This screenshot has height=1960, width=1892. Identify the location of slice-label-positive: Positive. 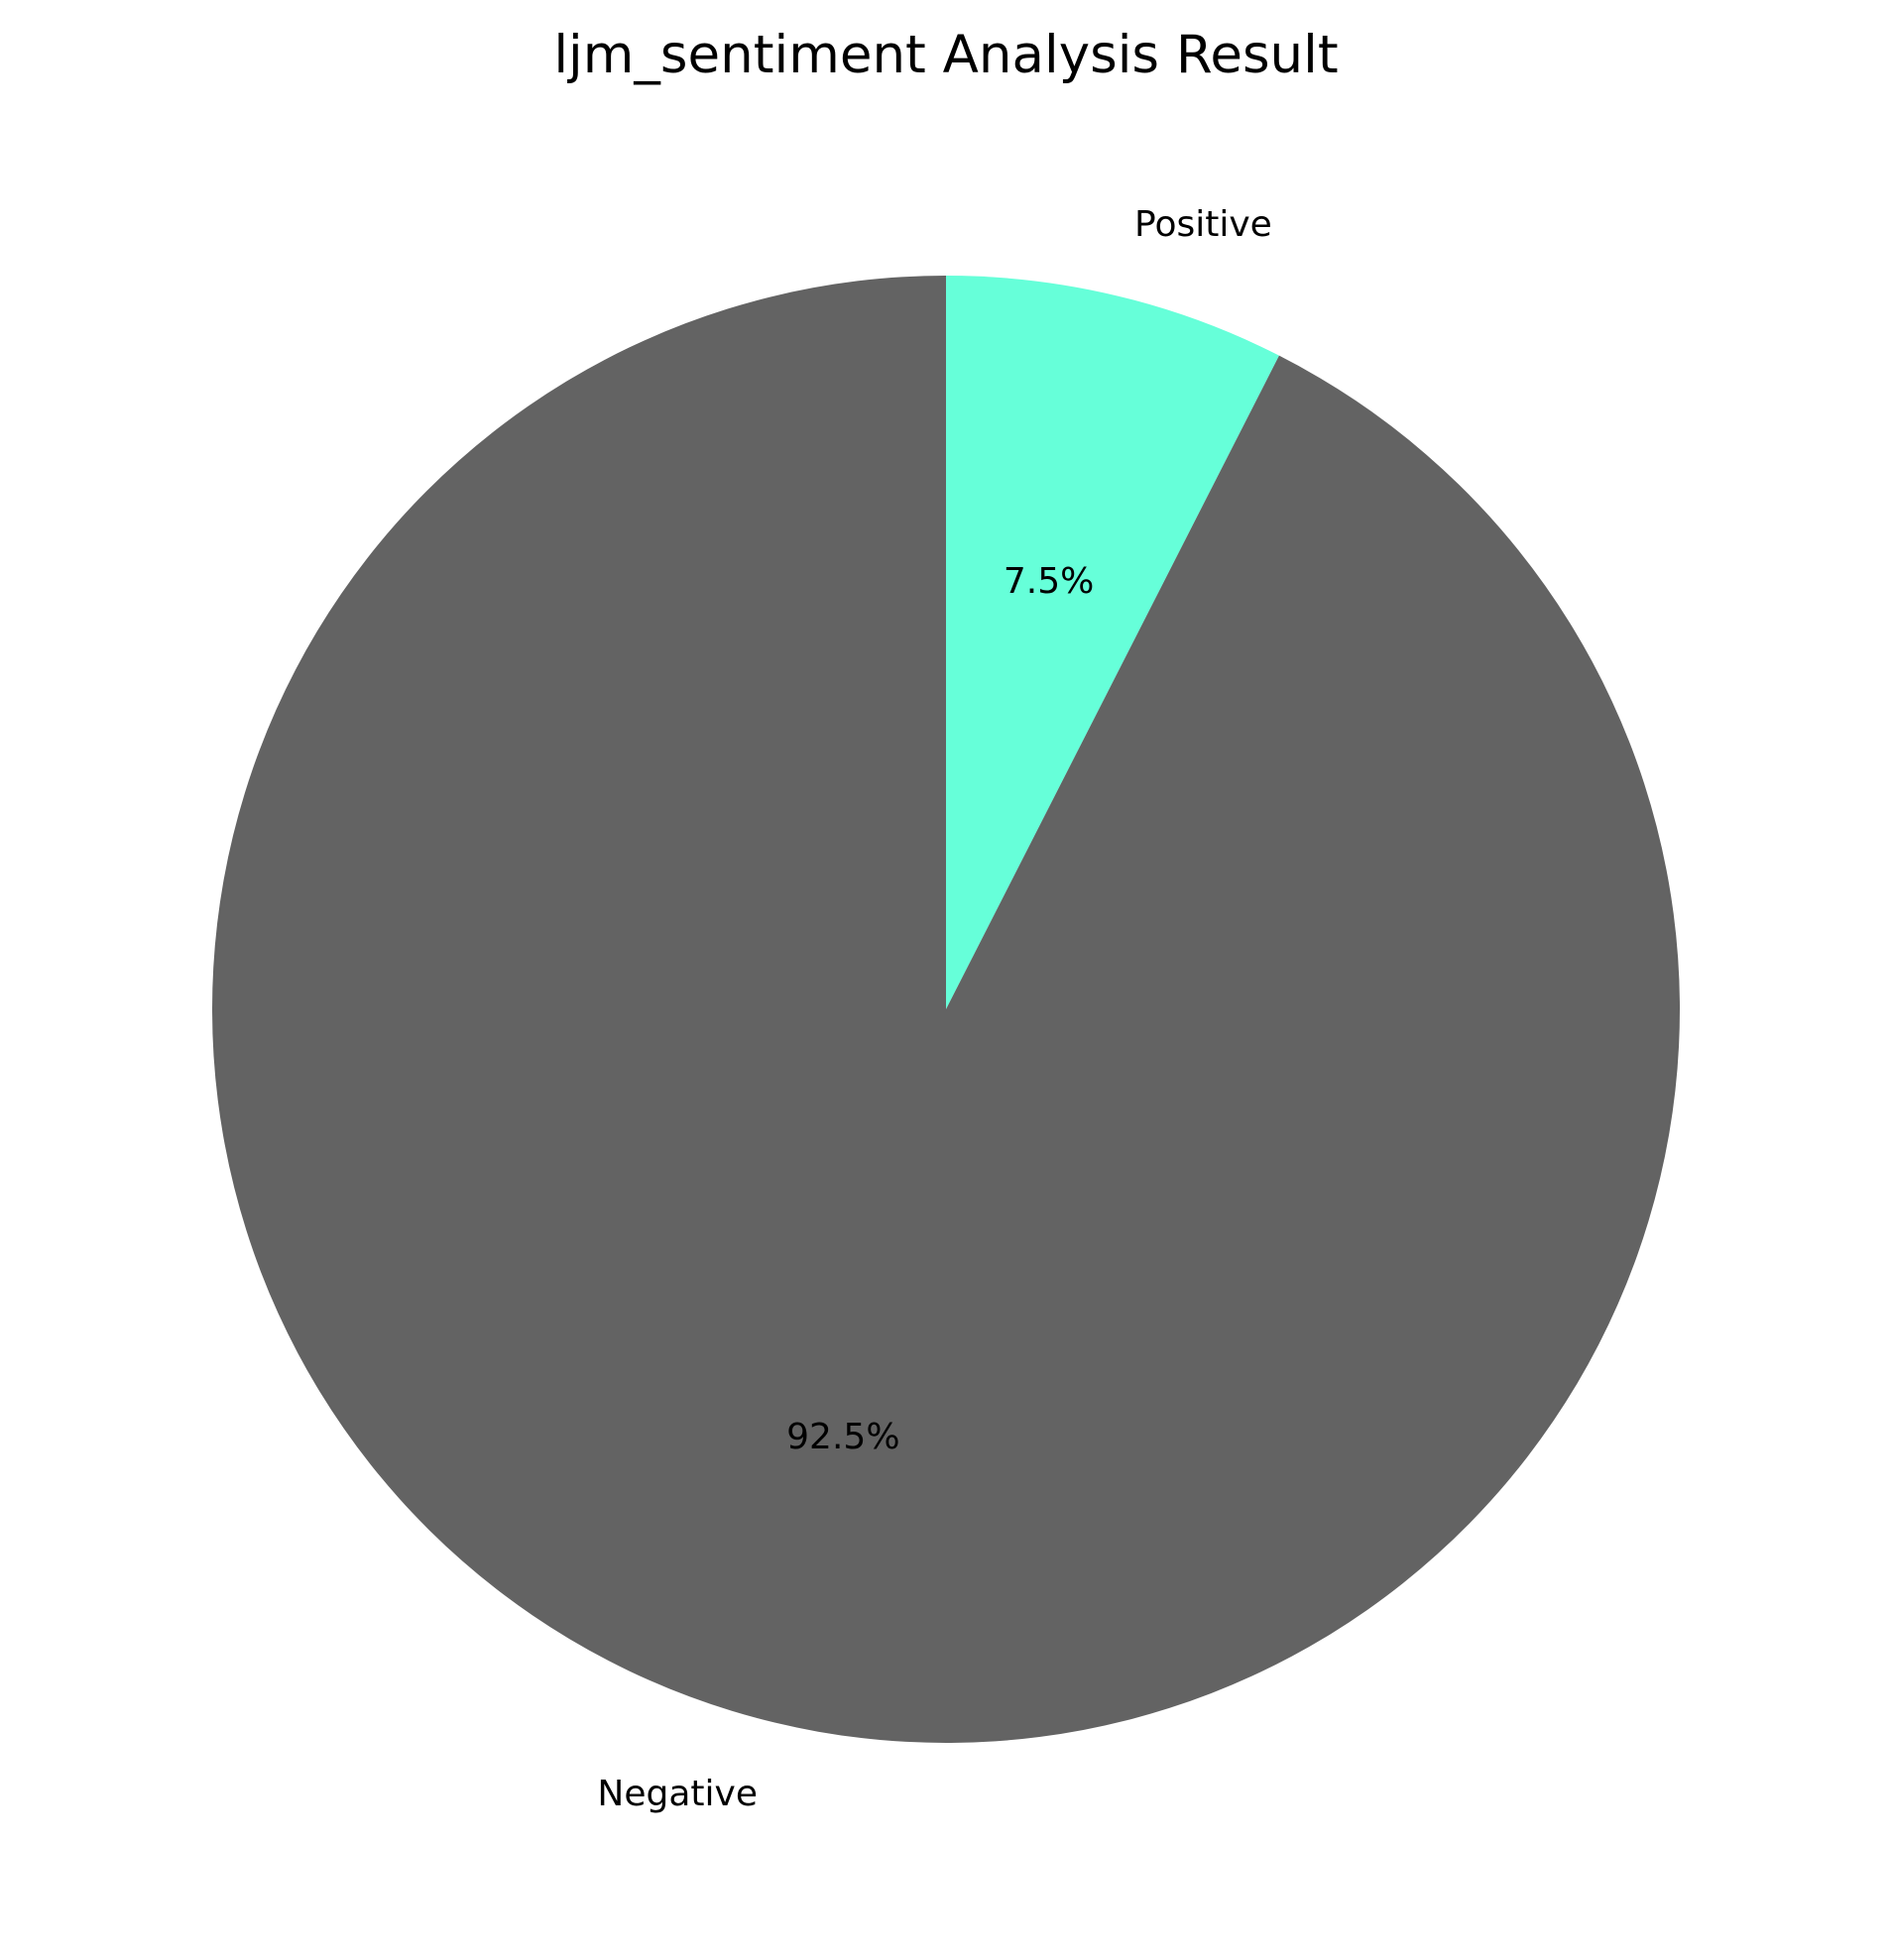
(1203, 224).